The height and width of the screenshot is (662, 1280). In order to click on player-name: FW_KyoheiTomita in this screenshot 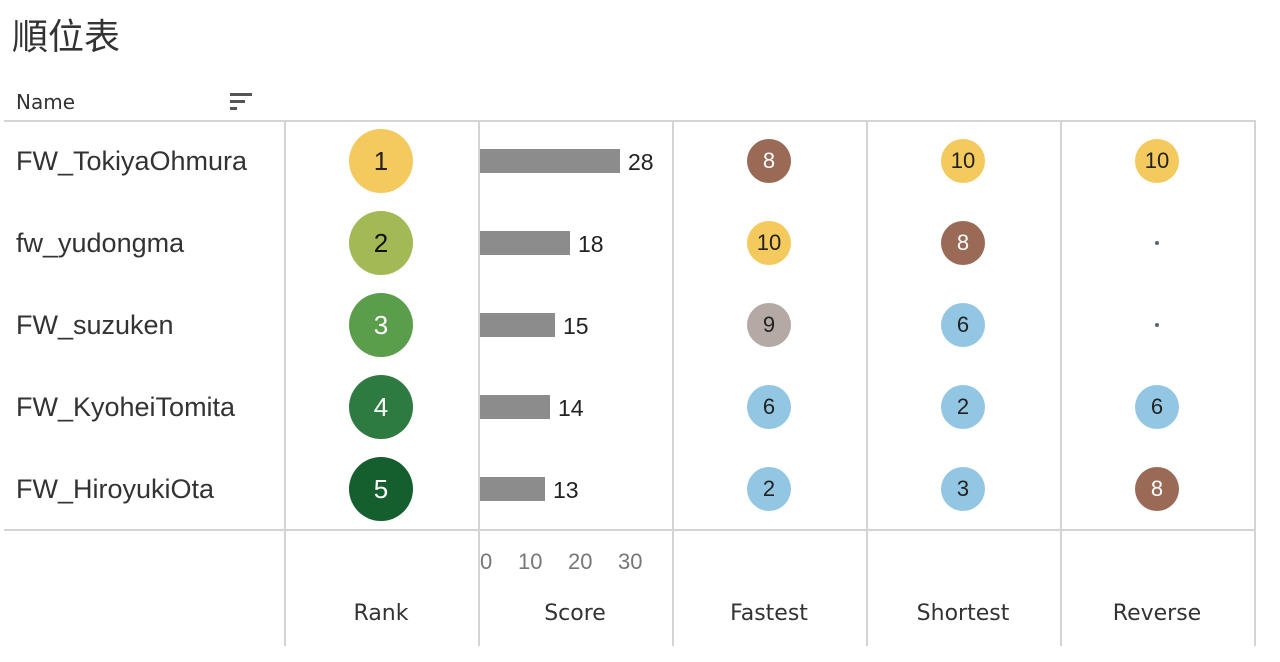, I will do `click(126, 407)`.